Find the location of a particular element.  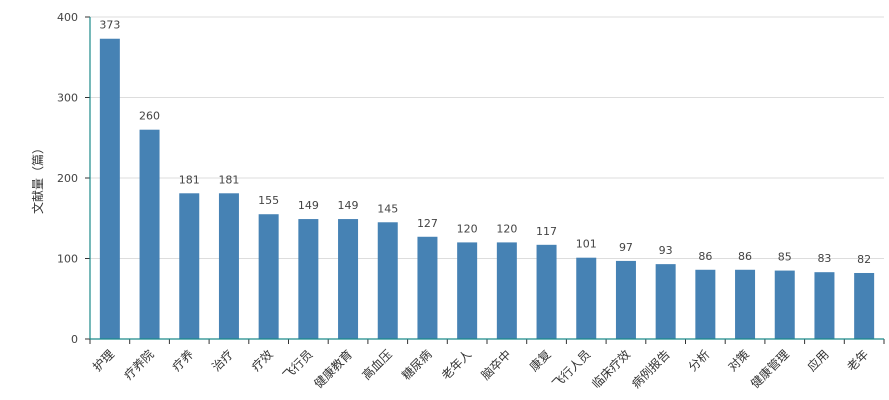

category-label: 脑卒中 is located at coordinates (496, 365).